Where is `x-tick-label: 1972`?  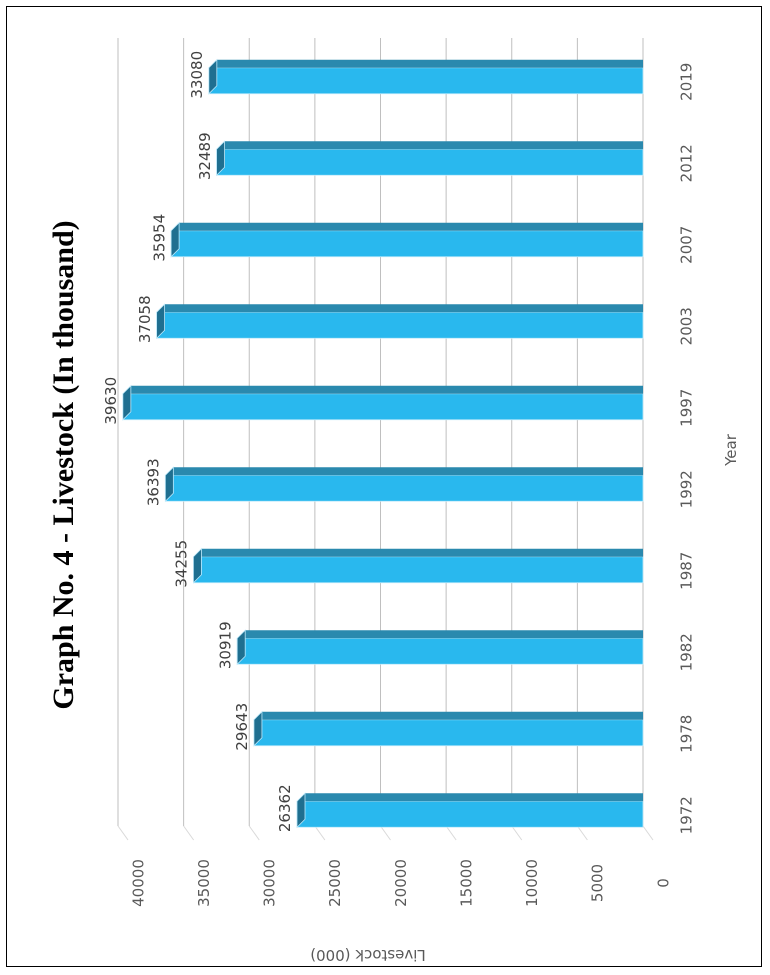 x-tick-label: 1972 is located at coordinates (686, 815).